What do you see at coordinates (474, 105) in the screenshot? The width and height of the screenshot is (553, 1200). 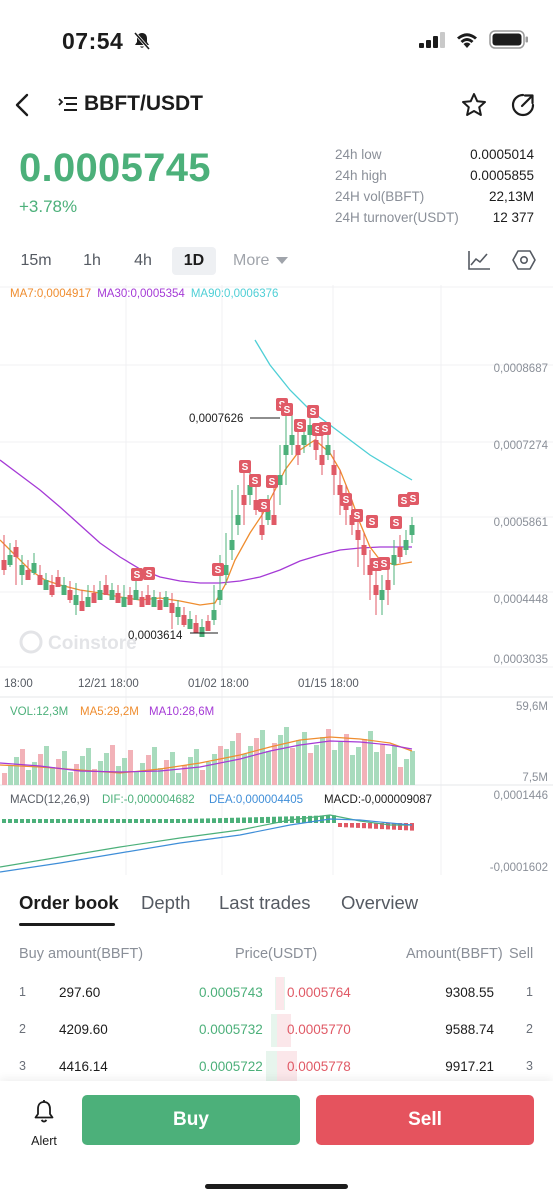 I see `favorite-star-icon` at bounding box center [474, 105].